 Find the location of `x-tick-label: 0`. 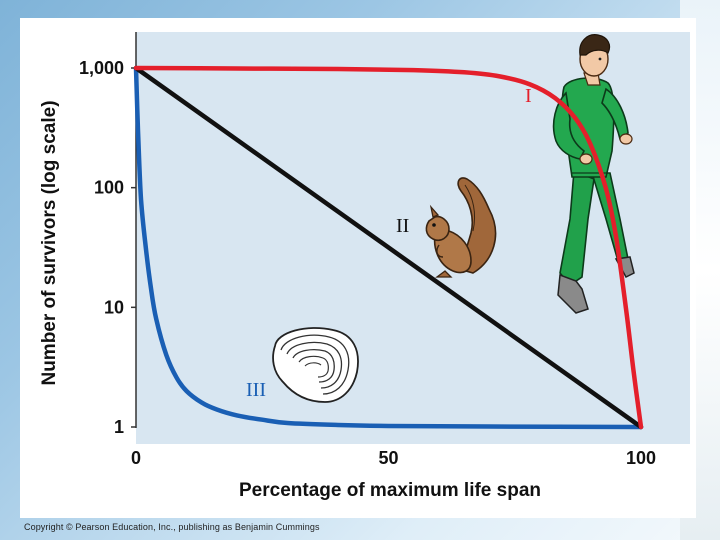

x-tick-label: 0 is located at coordinates (136, 458).